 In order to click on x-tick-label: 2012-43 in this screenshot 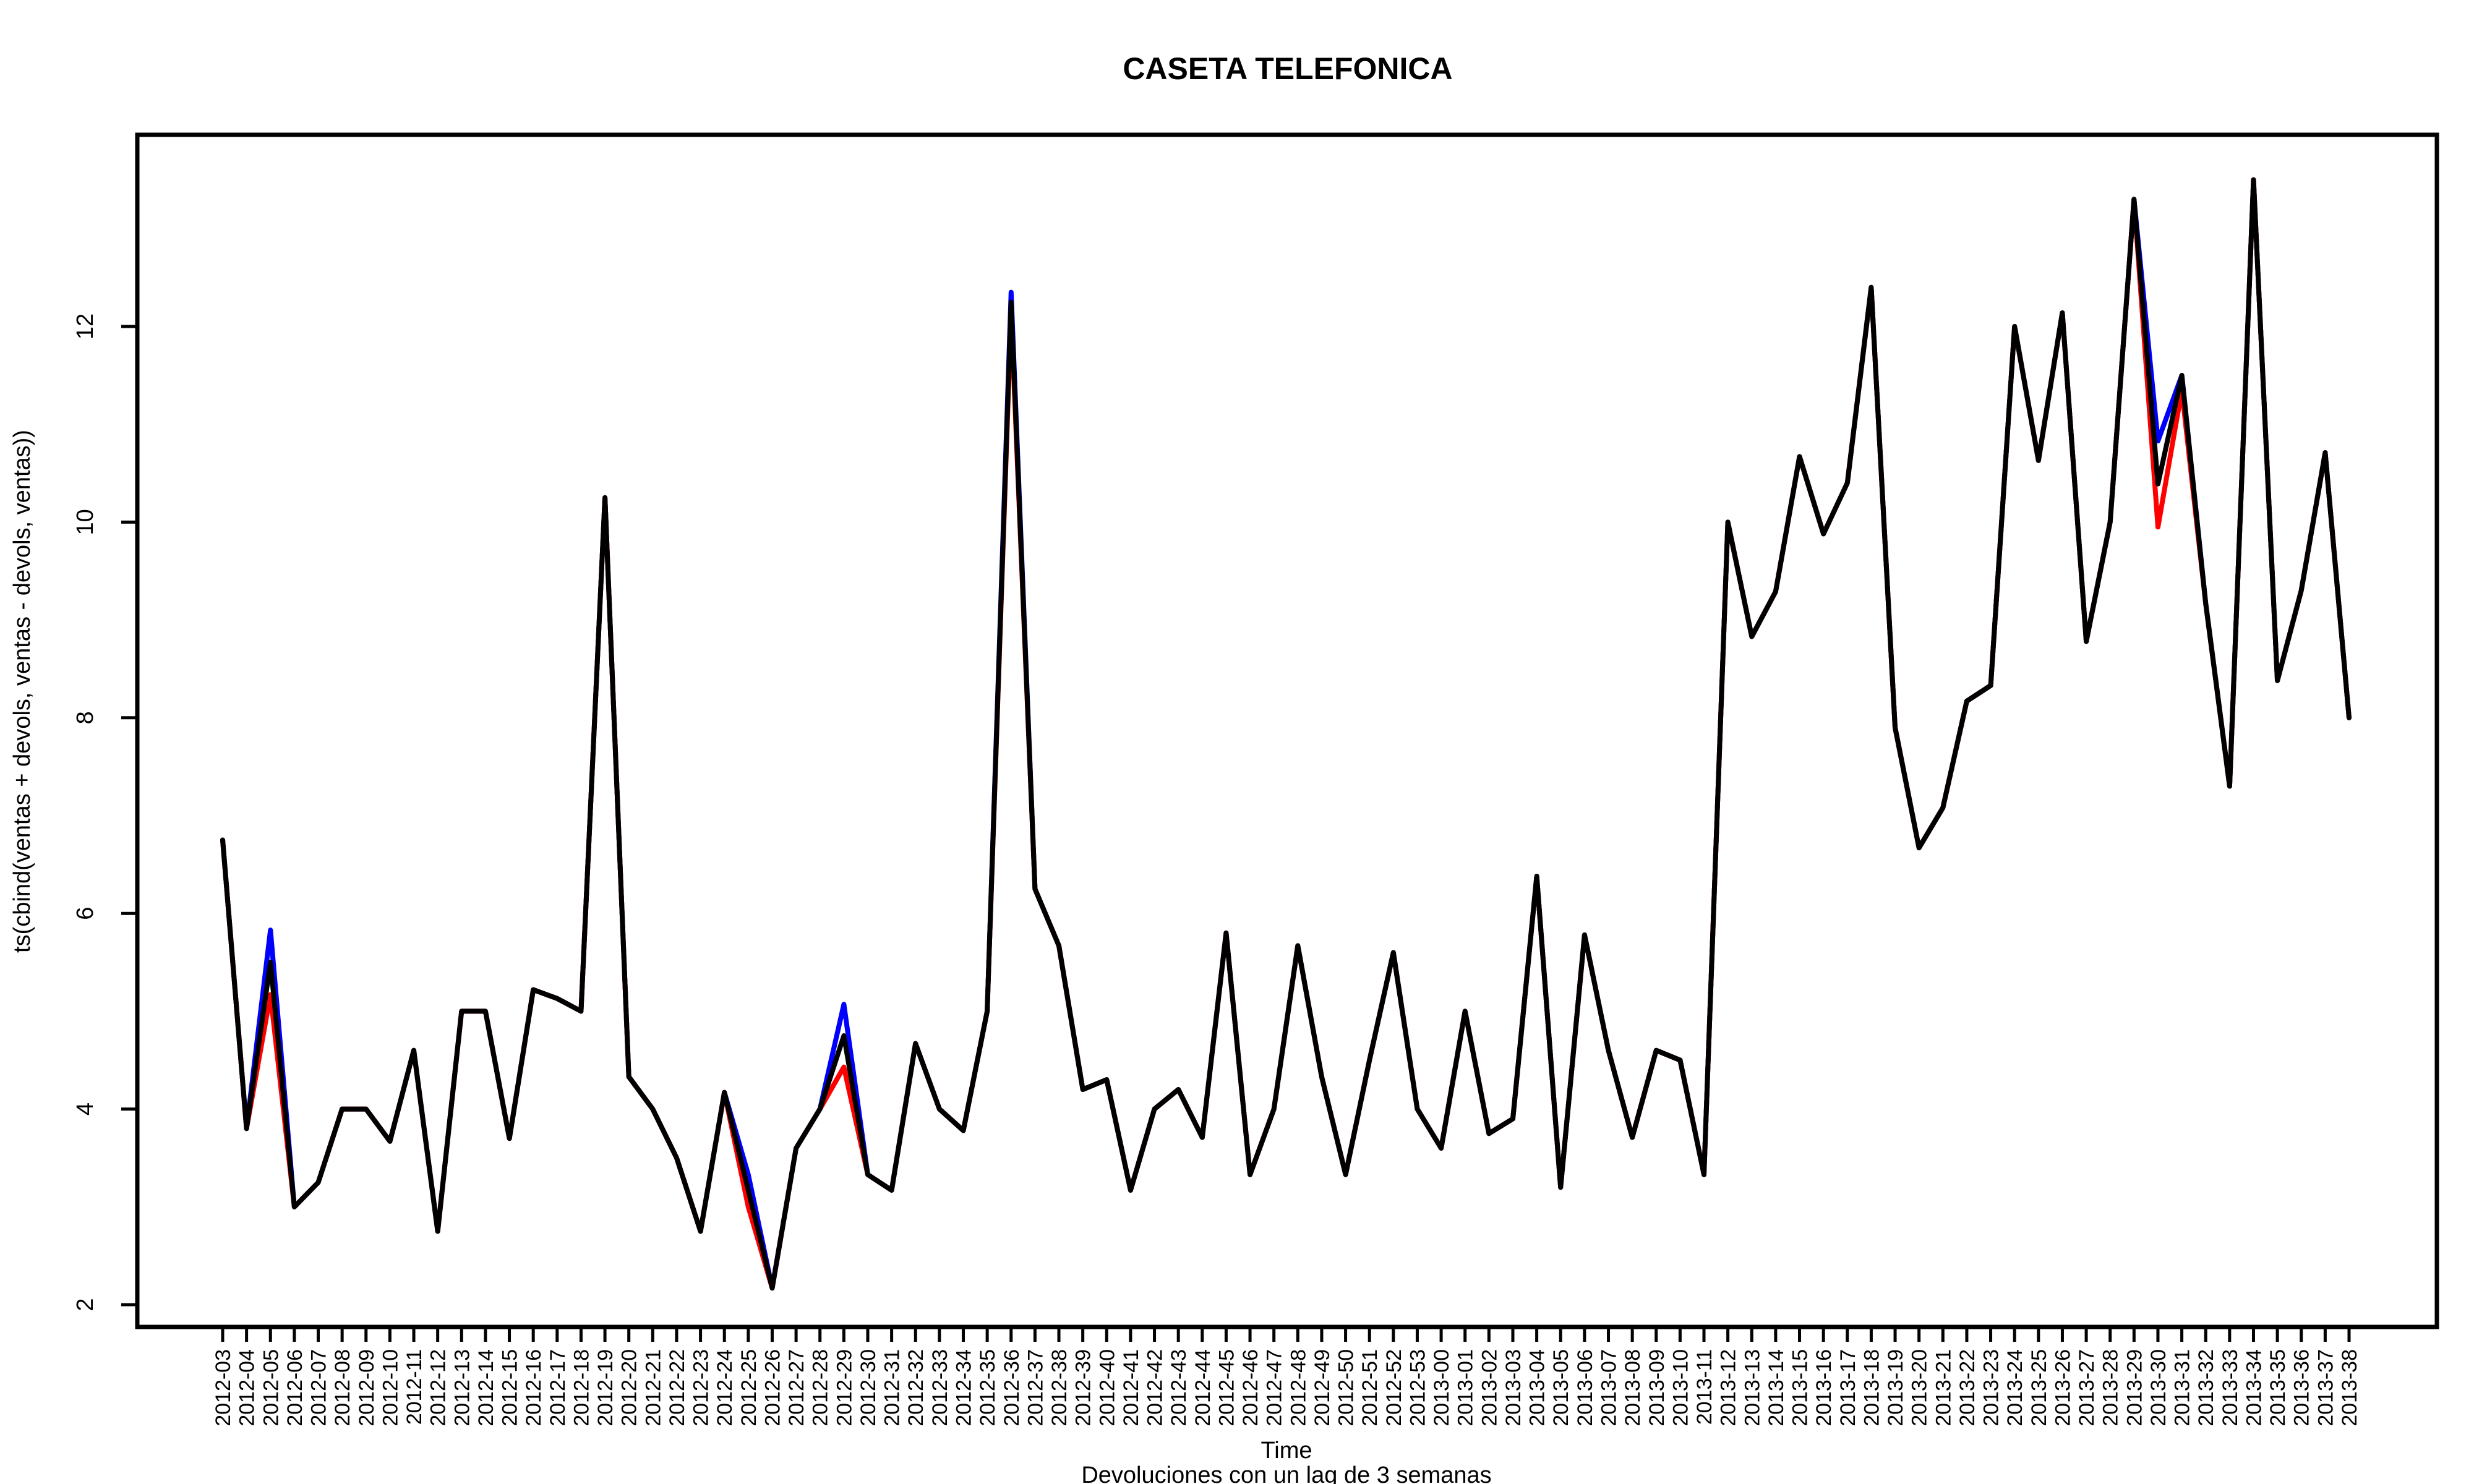, I will do `click(1179, 1387)`.